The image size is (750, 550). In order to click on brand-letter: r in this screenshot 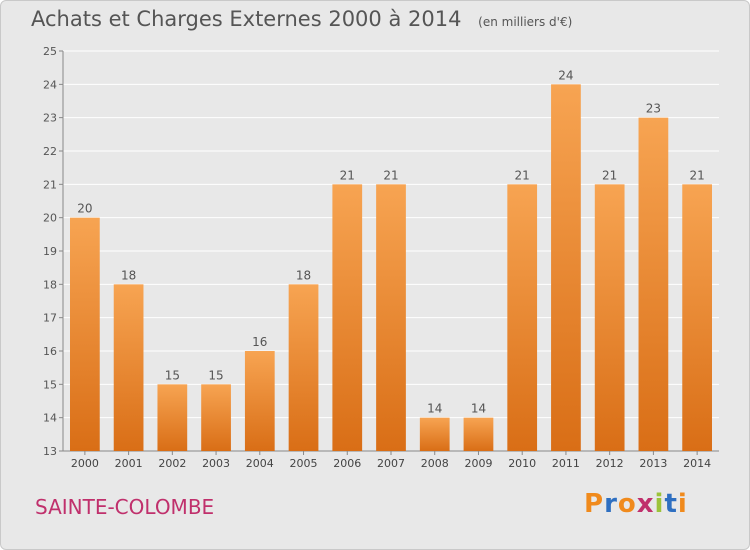, I will do `click(611, 504)`.